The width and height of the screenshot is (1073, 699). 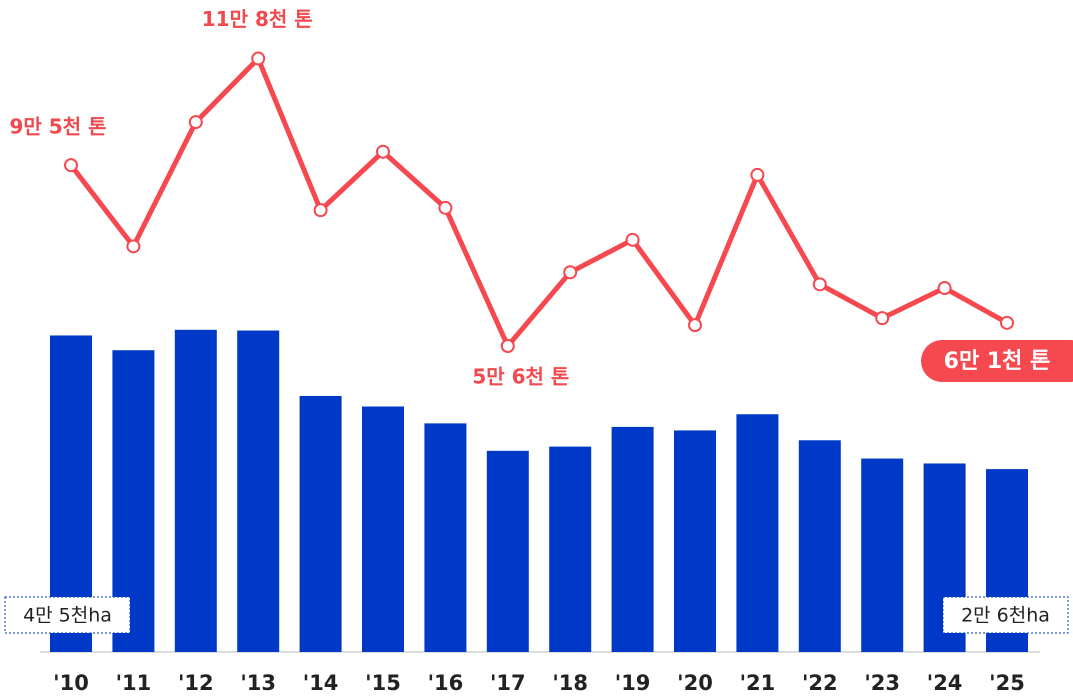 I want to click on line-label: 5만 6천 톤, so click(x=520, y=377).